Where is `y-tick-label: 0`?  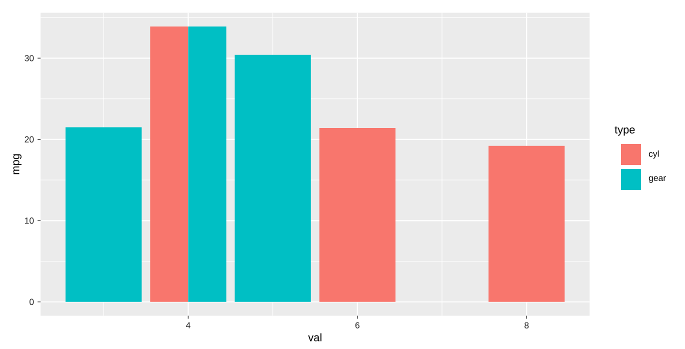 y-tick-label: 0 is located at coordinates (32, 301).